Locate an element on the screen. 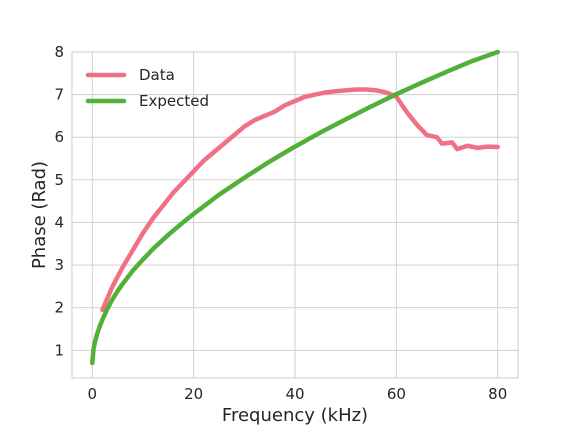  legend-label-data: Data is located at coordinates (157, 75).